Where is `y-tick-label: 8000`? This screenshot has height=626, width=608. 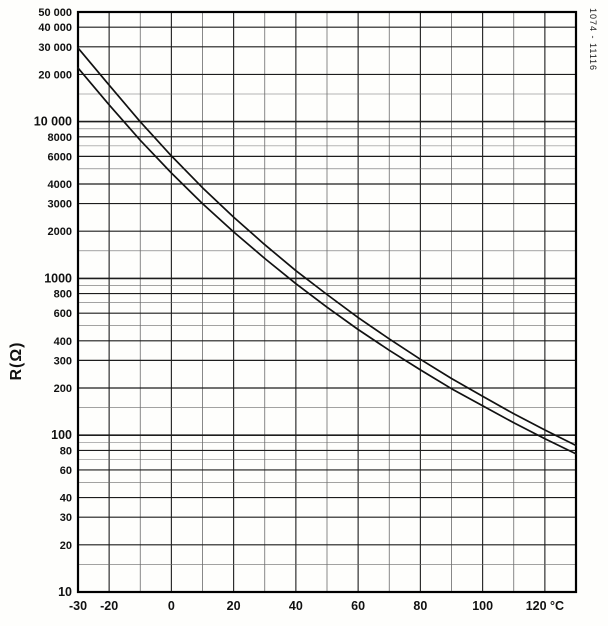 y-tick-label: 8000 is located at coordinates (60, 138).